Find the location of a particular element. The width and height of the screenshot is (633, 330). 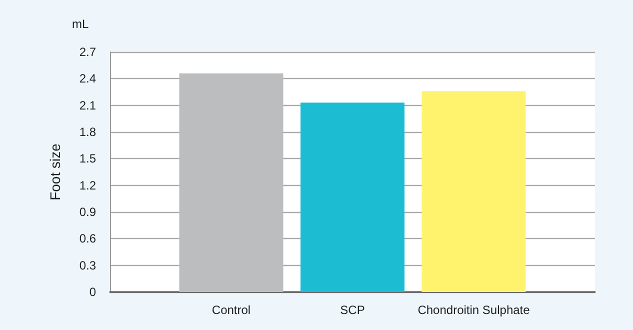

y-tick-label: 0.9 is located at coordinates (87, 212).